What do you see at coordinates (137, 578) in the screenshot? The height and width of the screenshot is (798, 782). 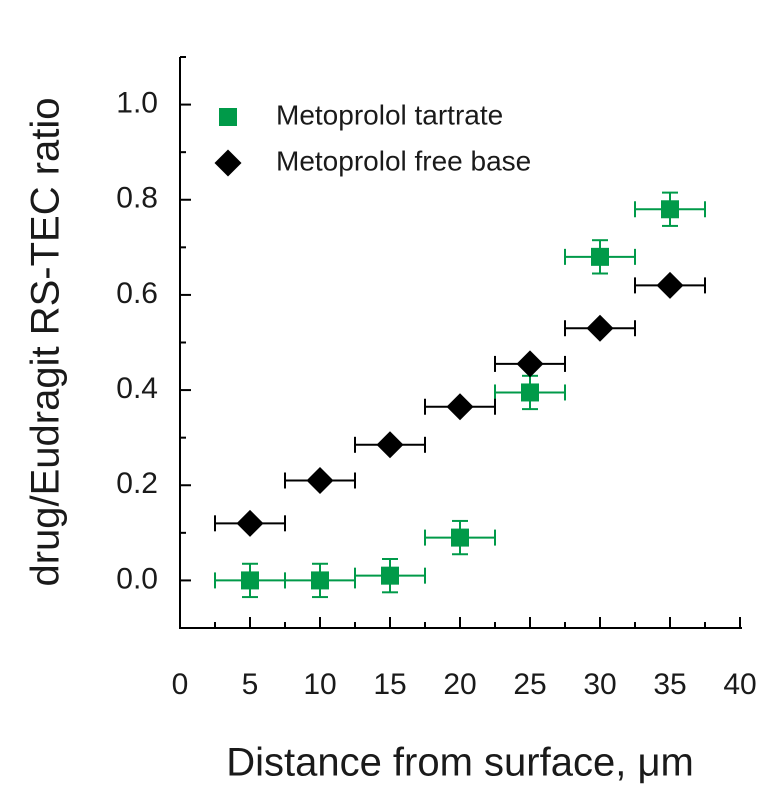 I see `y-tick-label: 0.0` at bounding box center [137, 578].